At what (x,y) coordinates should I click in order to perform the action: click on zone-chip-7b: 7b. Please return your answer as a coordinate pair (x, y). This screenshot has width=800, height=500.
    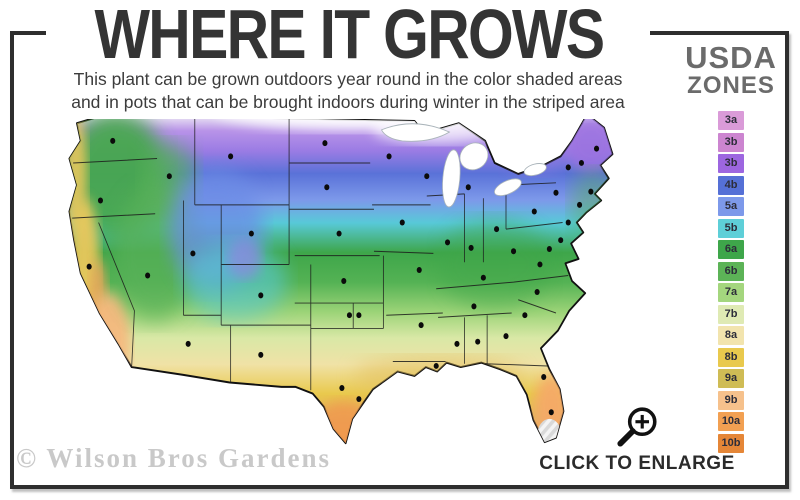
    Looking at the image, I should click on (731, 314).